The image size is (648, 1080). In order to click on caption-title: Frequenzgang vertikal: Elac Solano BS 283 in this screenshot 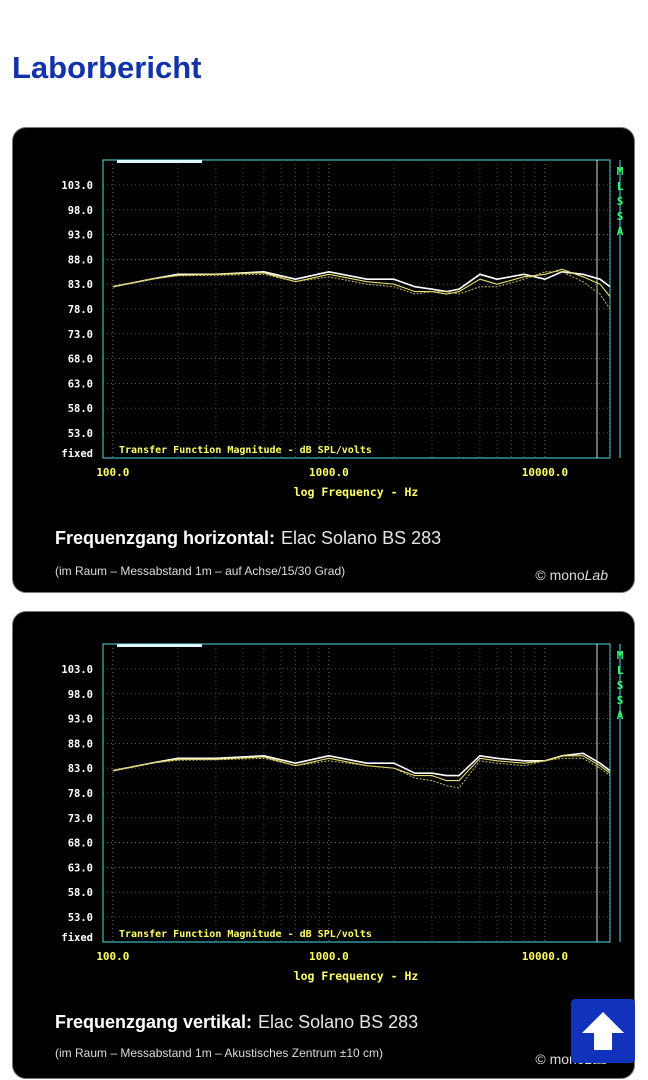, I will do `click(237, 1022)`.